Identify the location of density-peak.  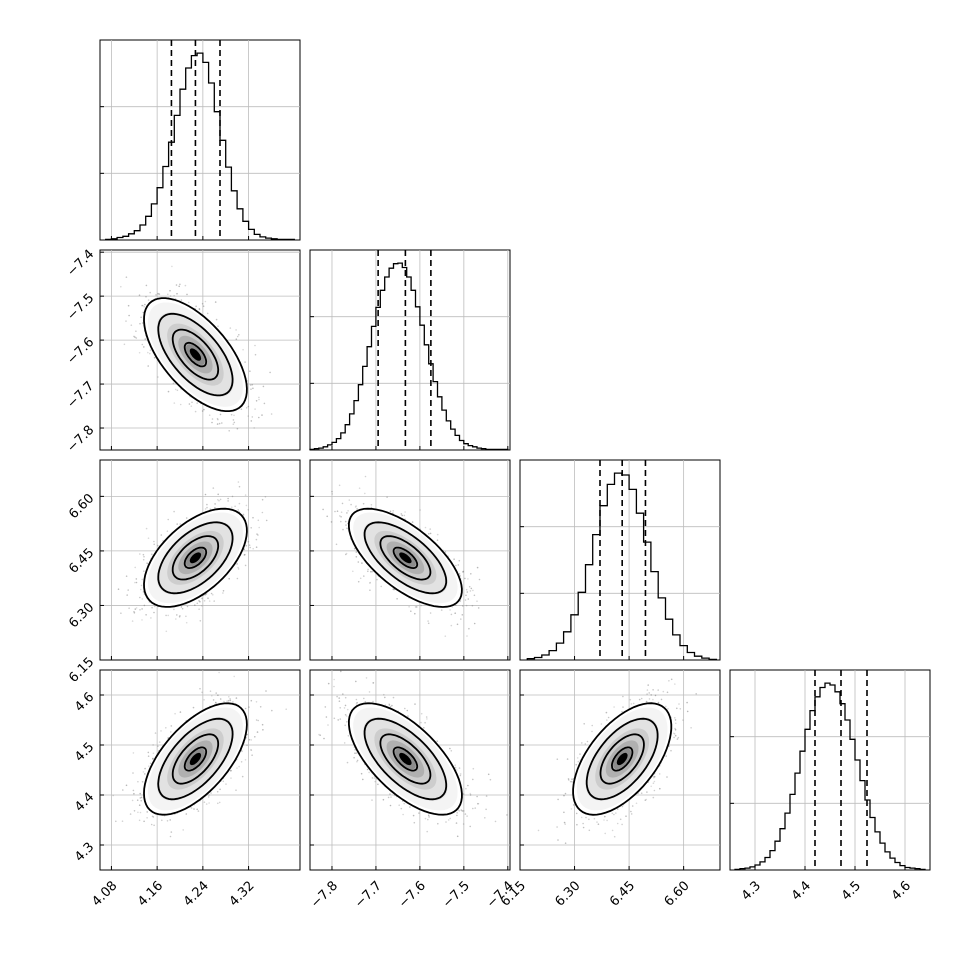
(195, 558).